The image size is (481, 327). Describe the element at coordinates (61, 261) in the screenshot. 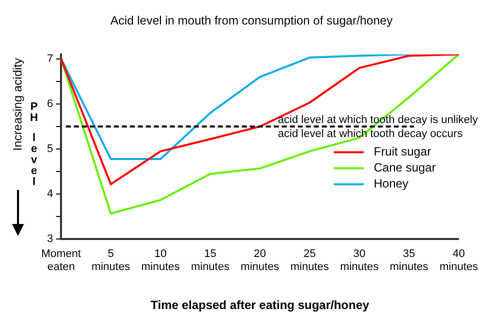

I see `x-tick-label: Moment eaten` at that location.